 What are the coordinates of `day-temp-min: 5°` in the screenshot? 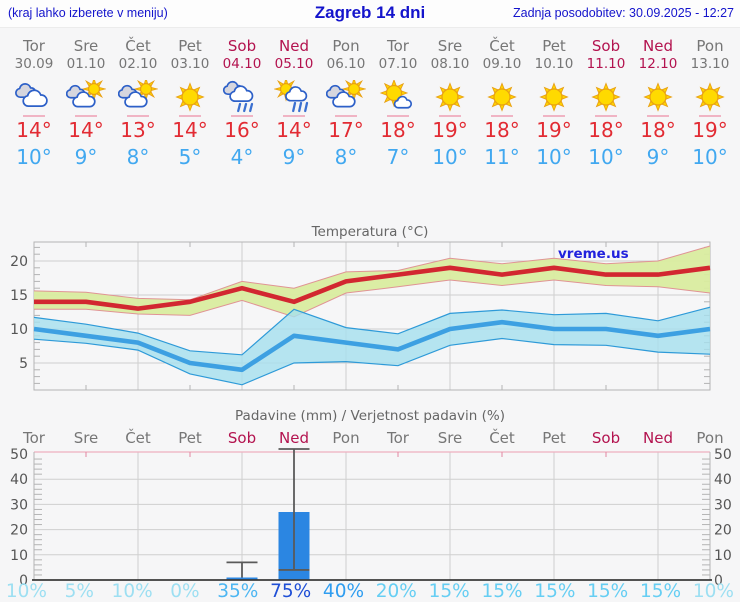 It's located at (190, 157).